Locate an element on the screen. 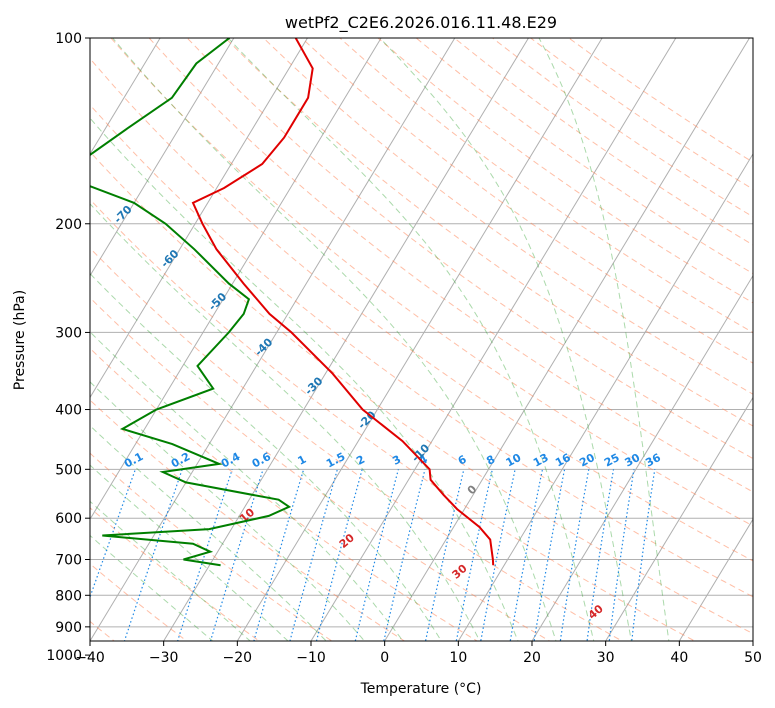 Image resolution: width=775 pixels, height=708 pixels. isotherm-label: -40 is located at coordinates (263, 346).